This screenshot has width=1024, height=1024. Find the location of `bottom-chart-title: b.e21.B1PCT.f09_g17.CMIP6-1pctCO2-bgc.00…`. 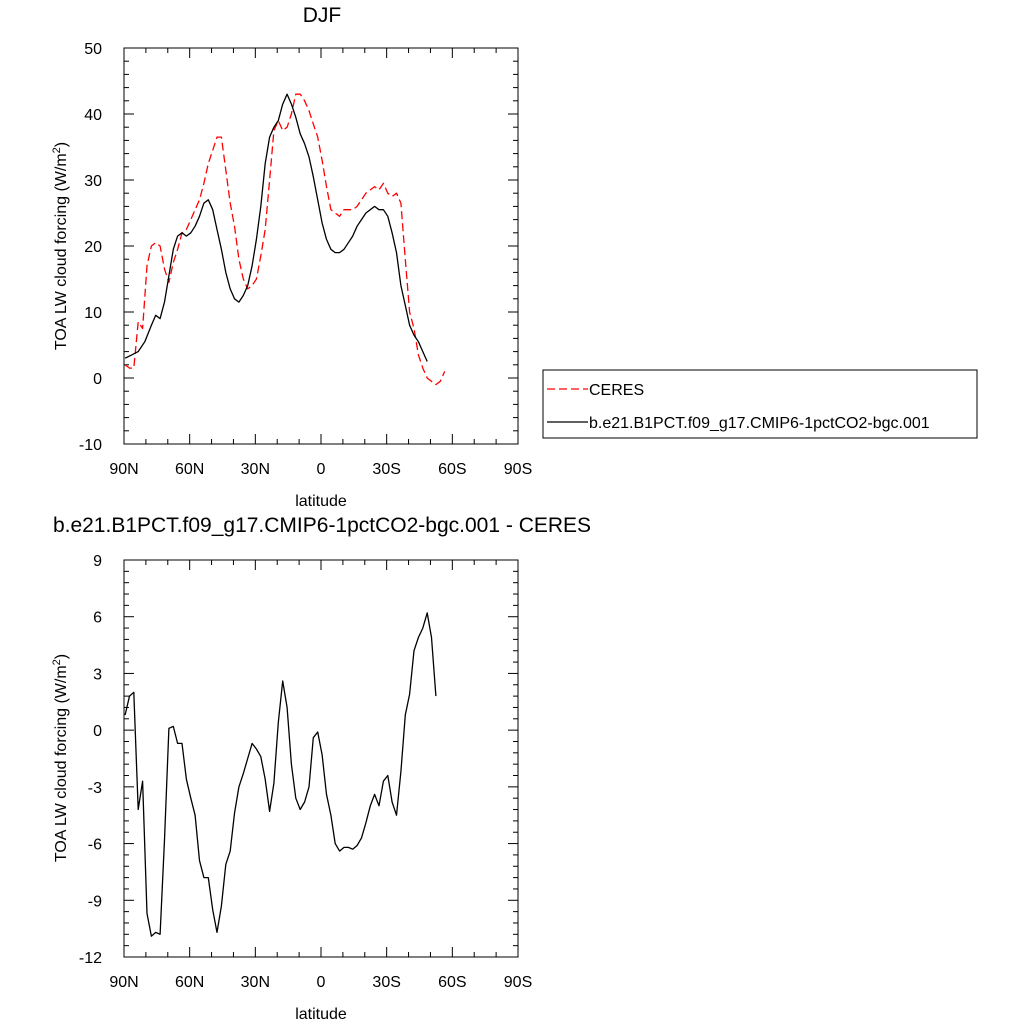

bottom-chart-title: b.e21.B1PCT.f09_g17.CMIP6-1pctCO2-bgc.00… is located at coordinates (322, 525).